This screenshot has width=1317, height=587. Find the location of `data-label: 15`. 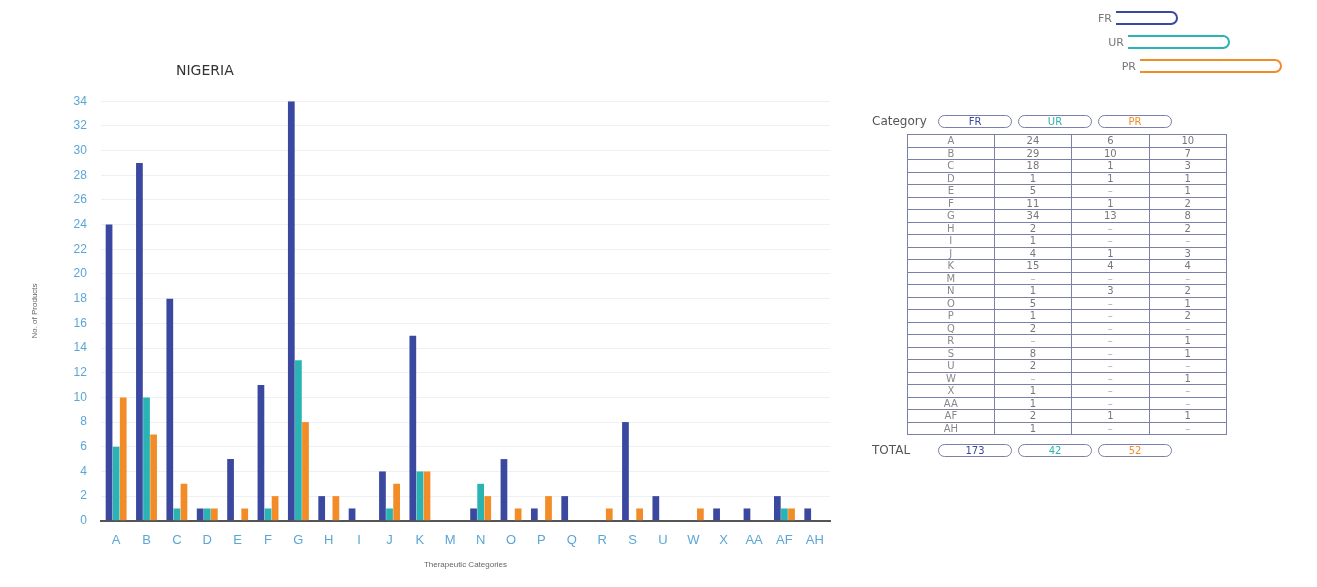

data-label: 15 is located at coordinates (1033, 265).